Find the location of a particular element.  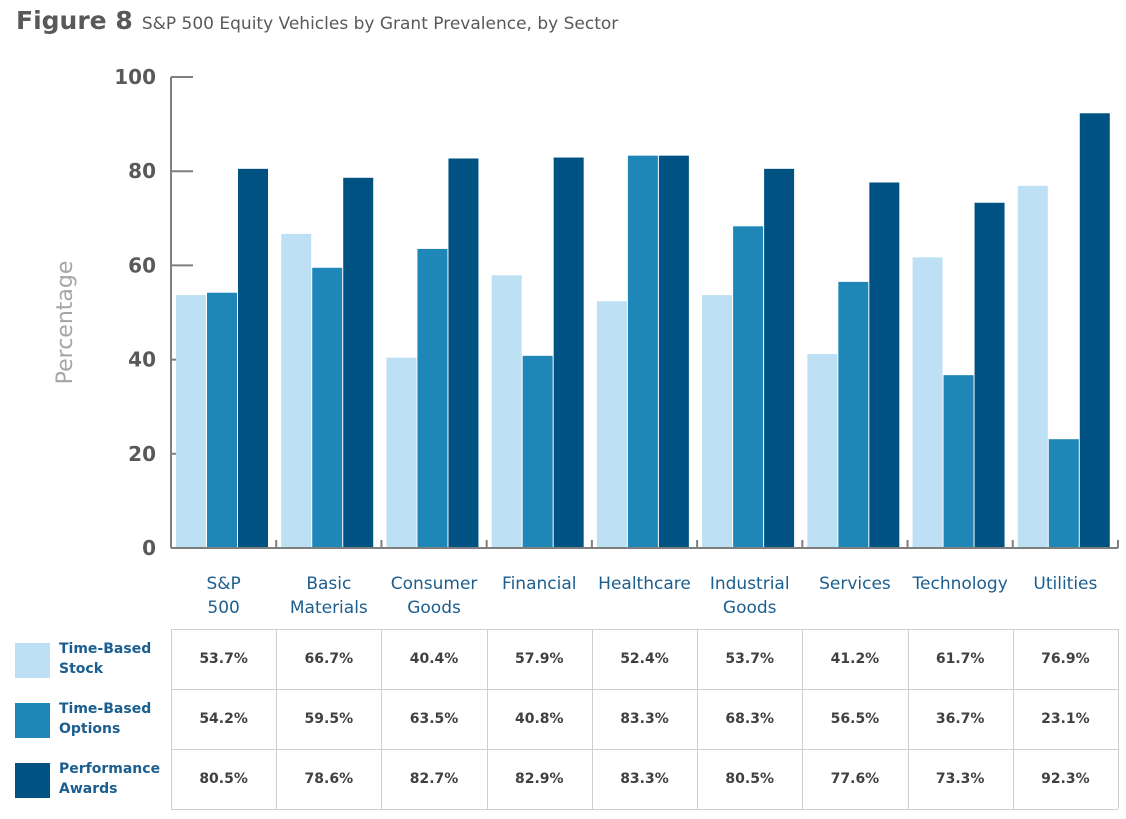

y-axis-title: Percentage is located at coordinates (65, 323).